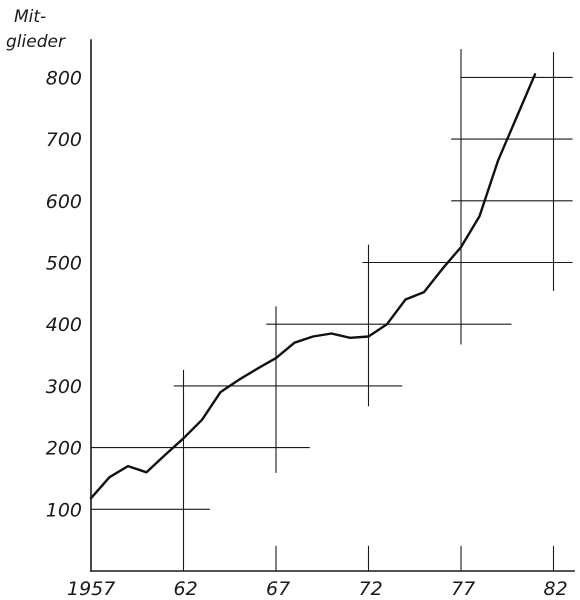  What do you see at coordinates (463, 589) in the screenshot?
I see `x-tick-label-1977: 77` at bounding box center [463, 589].